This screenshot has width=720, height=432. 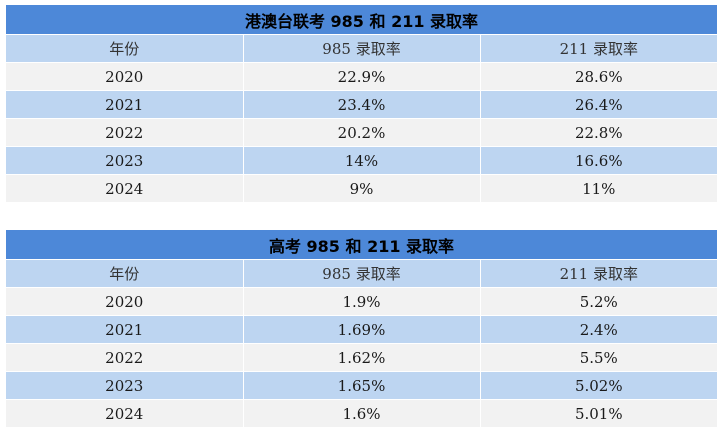 I want to click on cell-985-rate: 9%, so click(x=362, y=188).